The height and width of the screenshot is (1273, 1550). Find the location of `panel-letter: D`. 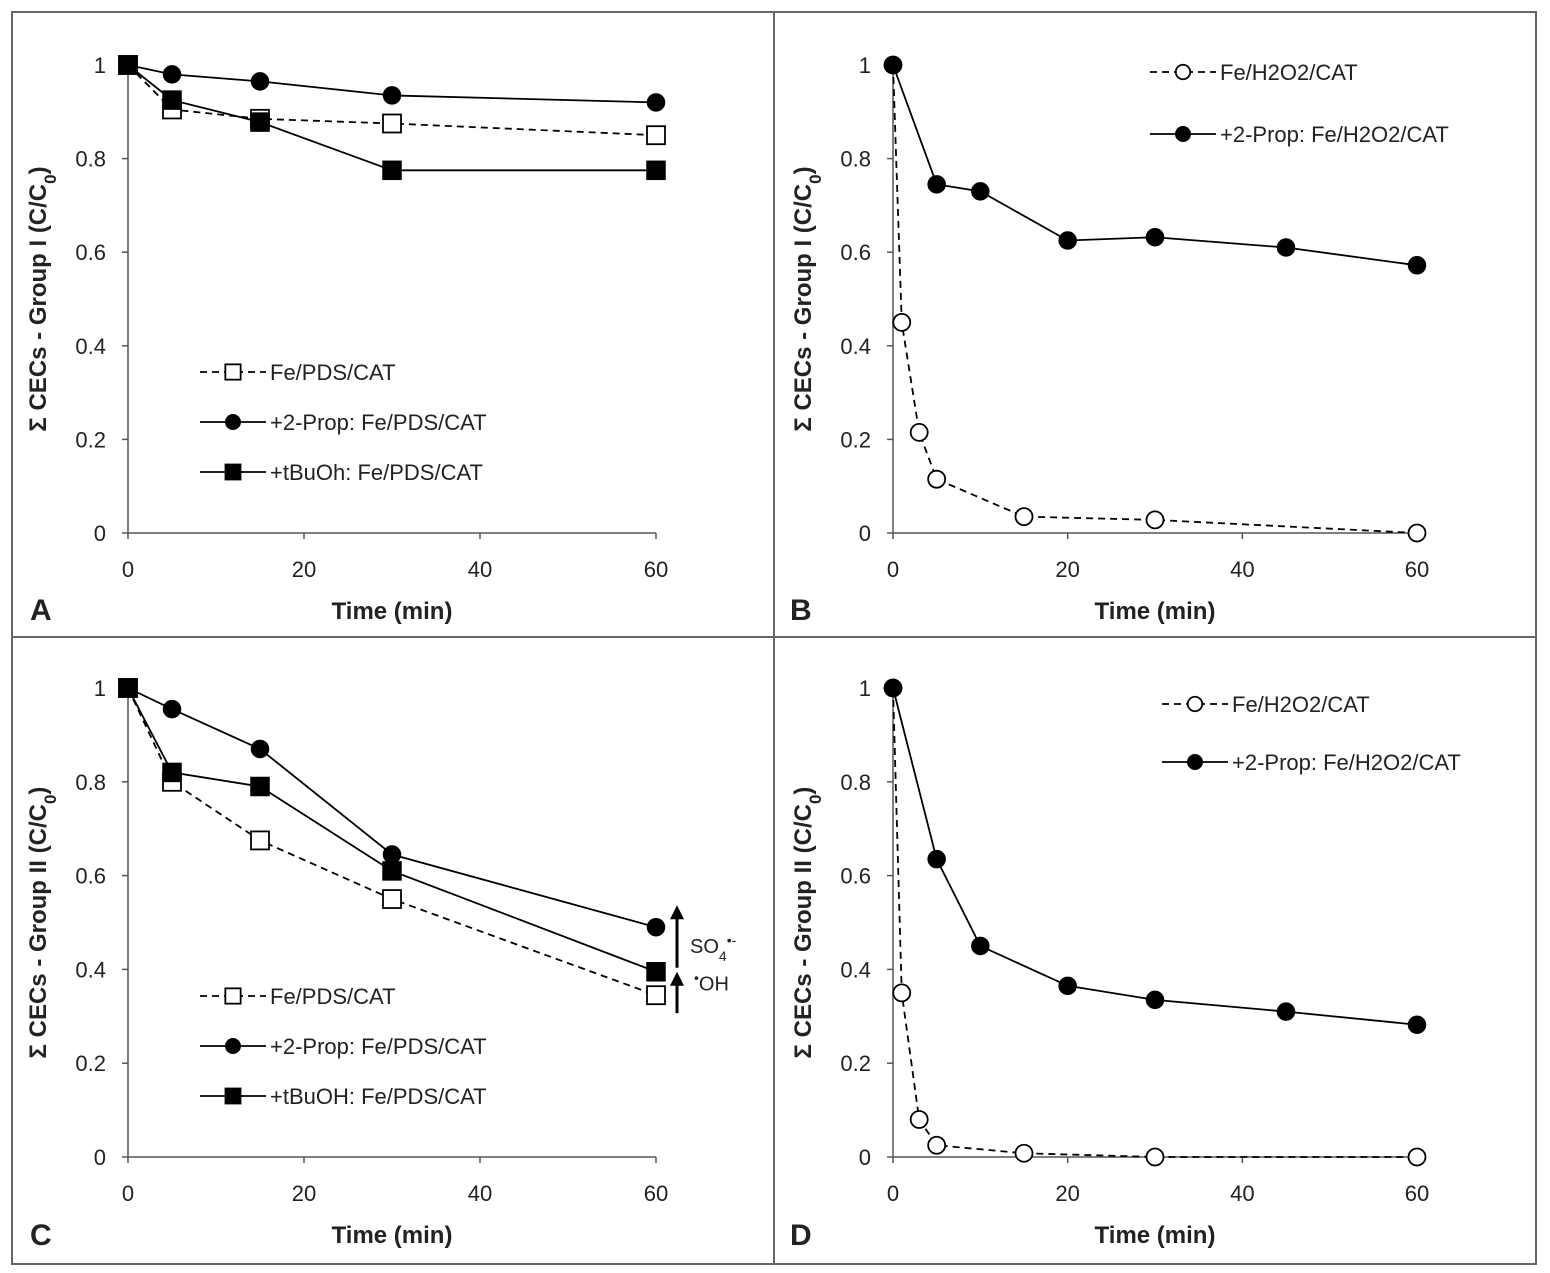

panel-letter: D is located at coordinates (801, 1235).